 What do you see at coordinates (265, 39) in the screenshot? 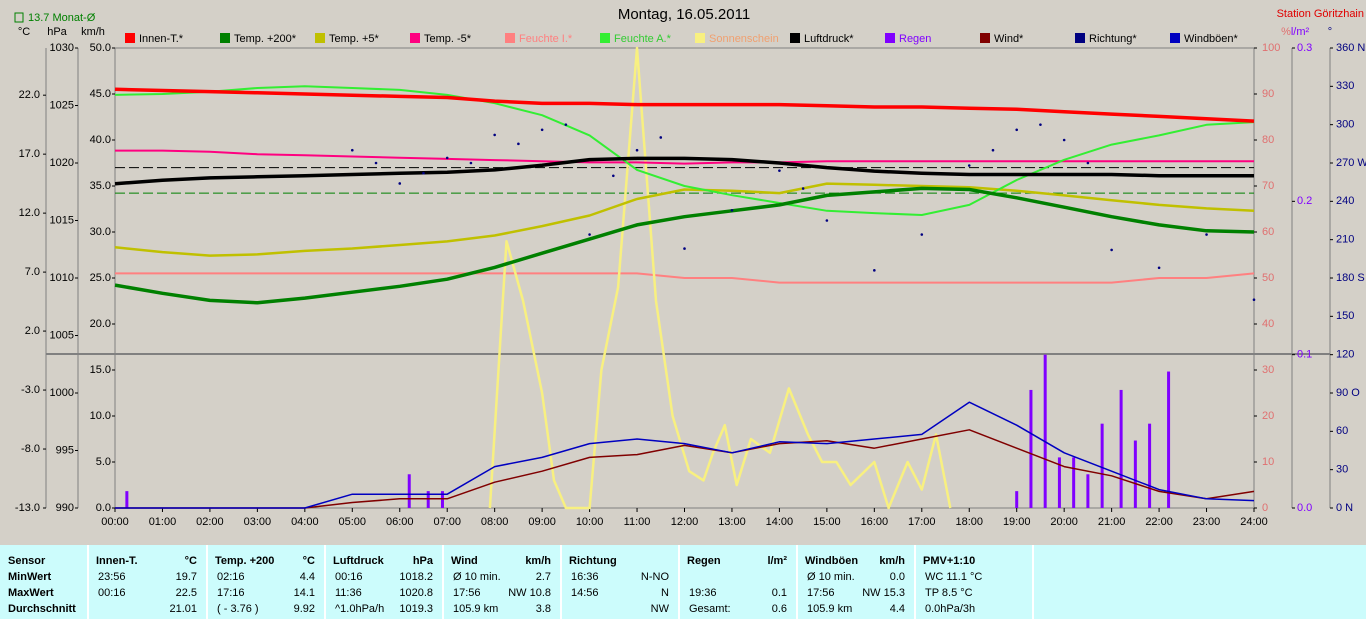
I see `legend-label: Temp. +200*` at bounding box center [265, 39].